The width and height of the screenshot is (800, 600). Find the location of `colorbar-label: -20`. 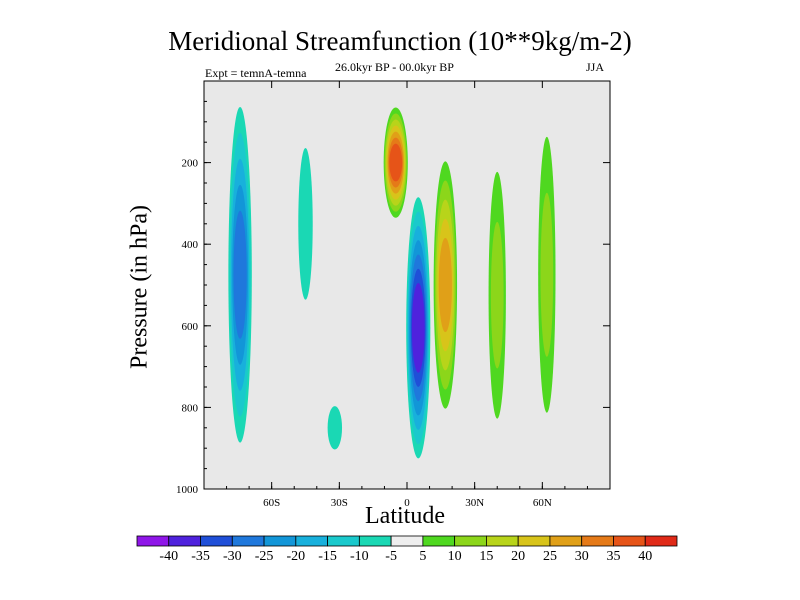

colorbar-label: -20 is located at coordinates (295, 556).